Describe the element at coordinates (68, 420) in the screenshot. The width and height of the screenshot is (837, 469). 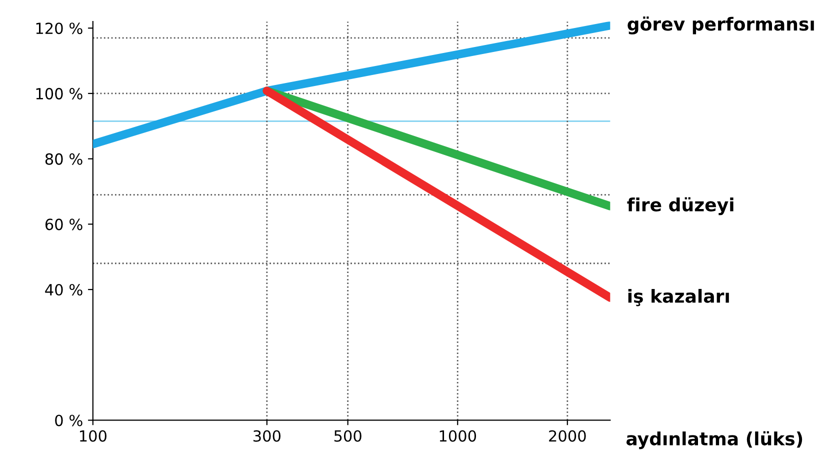
I see `y-tick-label: 0 %` at that location.